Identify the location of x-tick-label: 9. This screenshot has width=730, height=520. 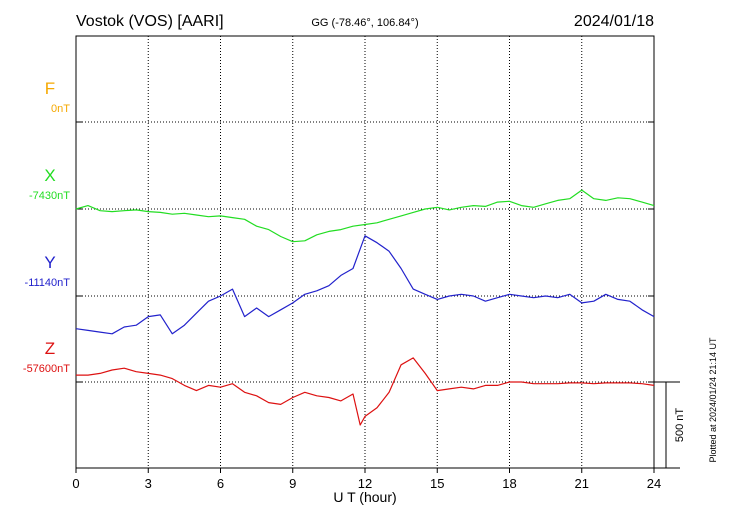
(292, 483).